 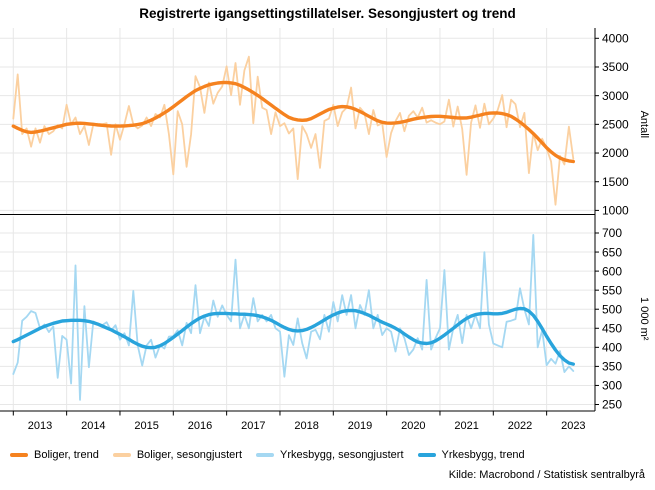 I want to click on x-tick-label: 2021, so click(x=466, y=426).